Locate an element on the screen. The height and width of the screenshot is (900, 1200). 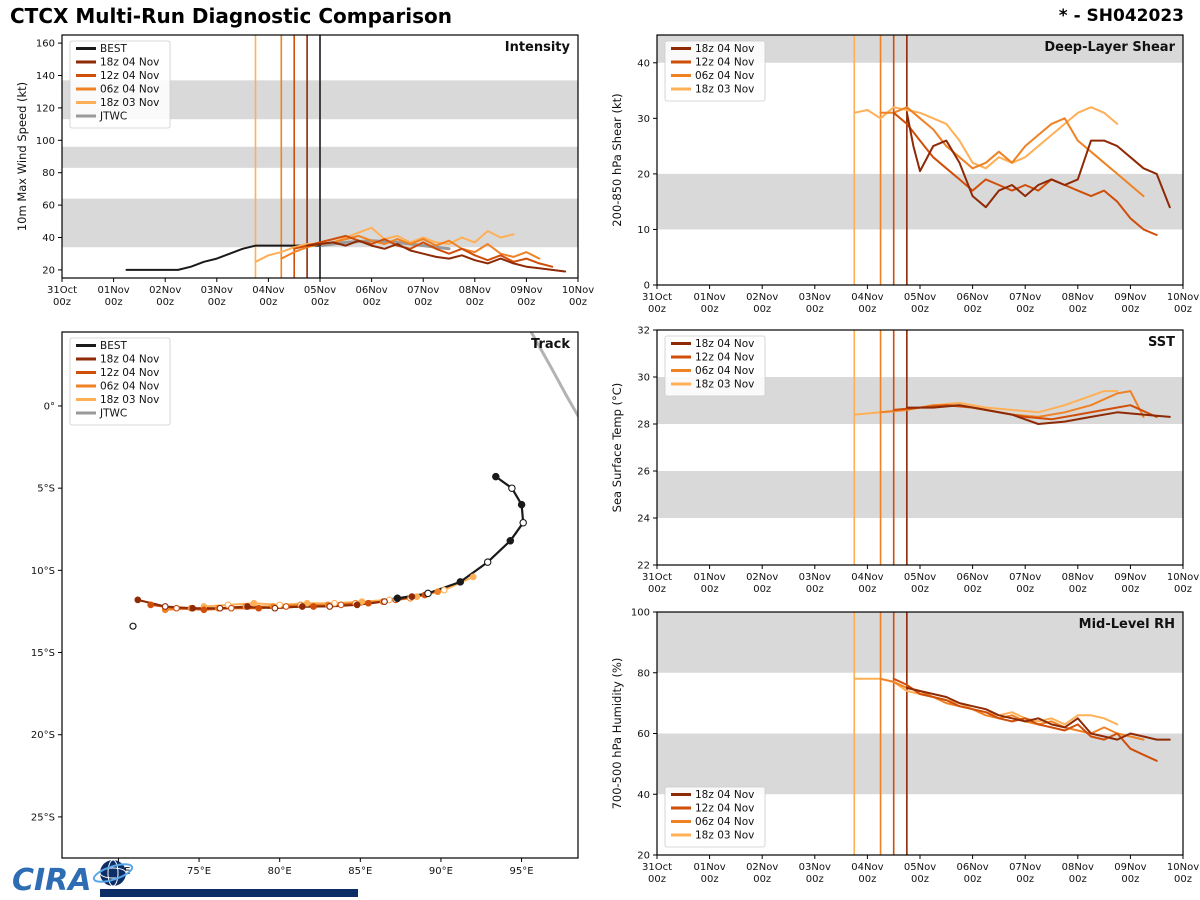
legend-label-best: BEST is located at coordinates (114, 49).